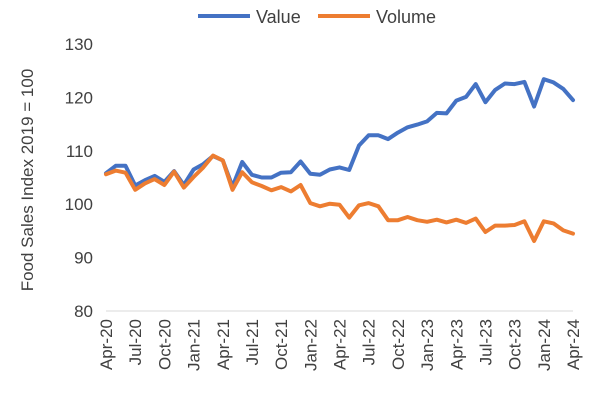 Image resolution: width=600 pixels, height=414 pixels. Describe the element at coordinates (252, 342) in the screenshot. I see `x-tick-label: Jul-21` at that location.